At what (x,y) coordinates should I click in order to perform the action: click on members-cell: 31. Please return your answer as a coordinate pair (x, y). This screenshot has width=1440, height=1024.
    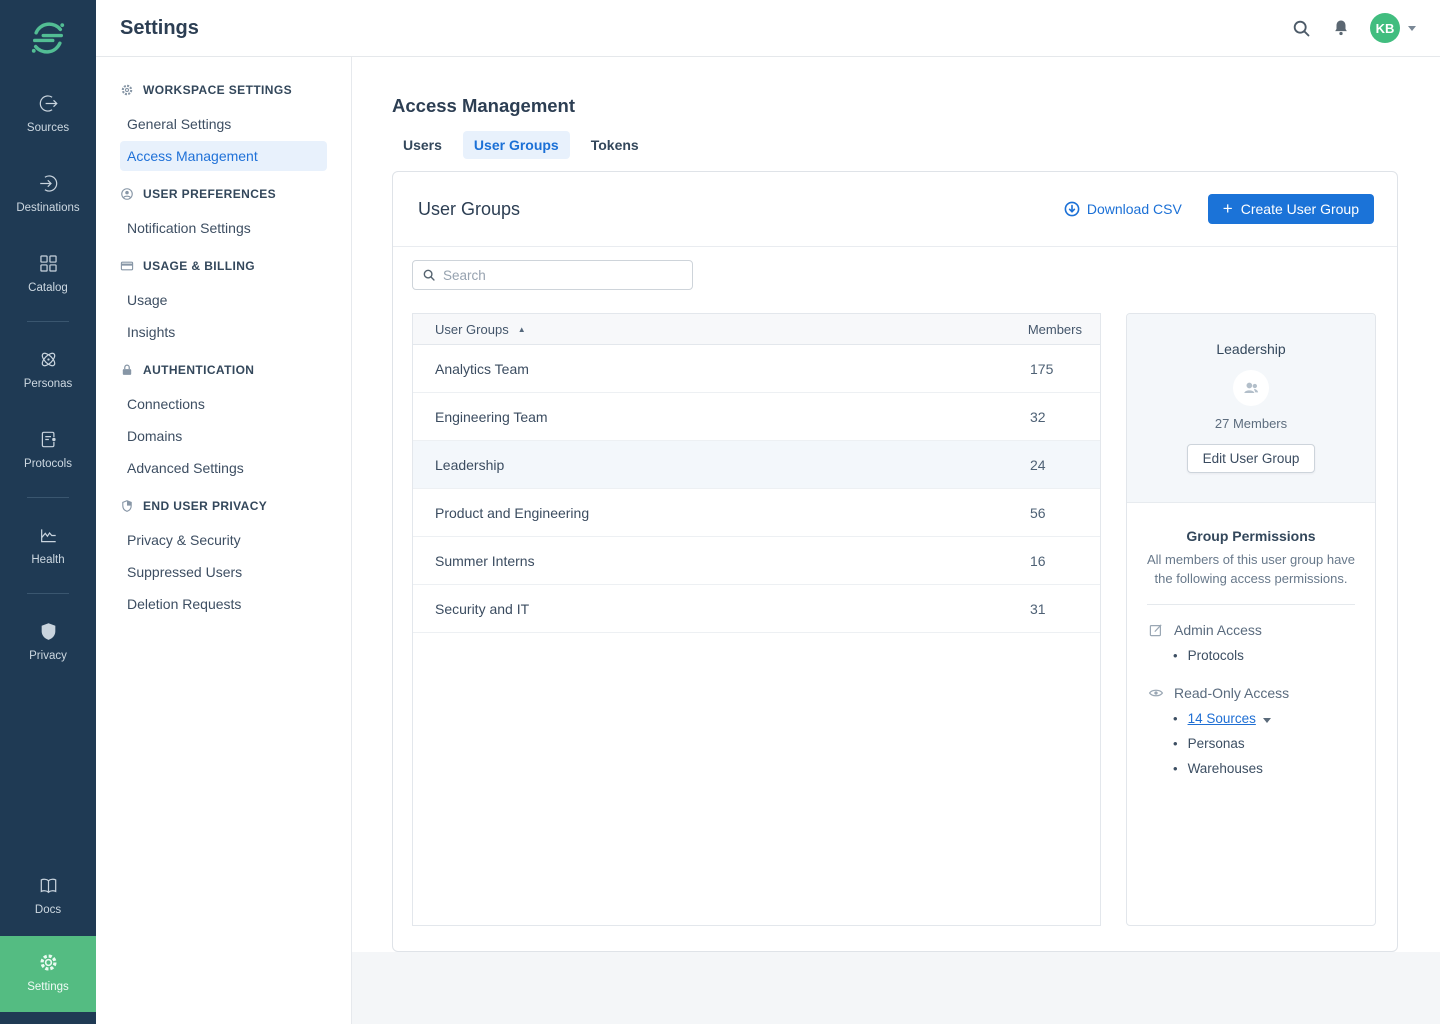
    Looking at the image, I should click on (1038, 608).